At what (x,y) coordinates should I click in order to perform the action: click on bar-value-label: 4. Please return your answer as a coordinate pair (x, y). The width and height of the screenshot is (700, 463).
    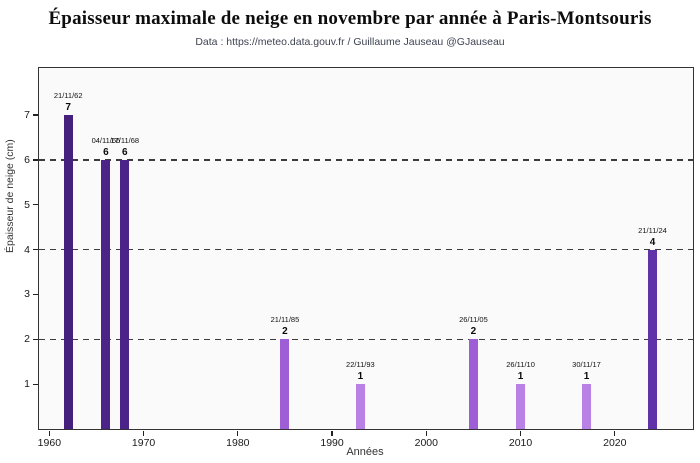
    Looking at the image, I should click on (652, 242).